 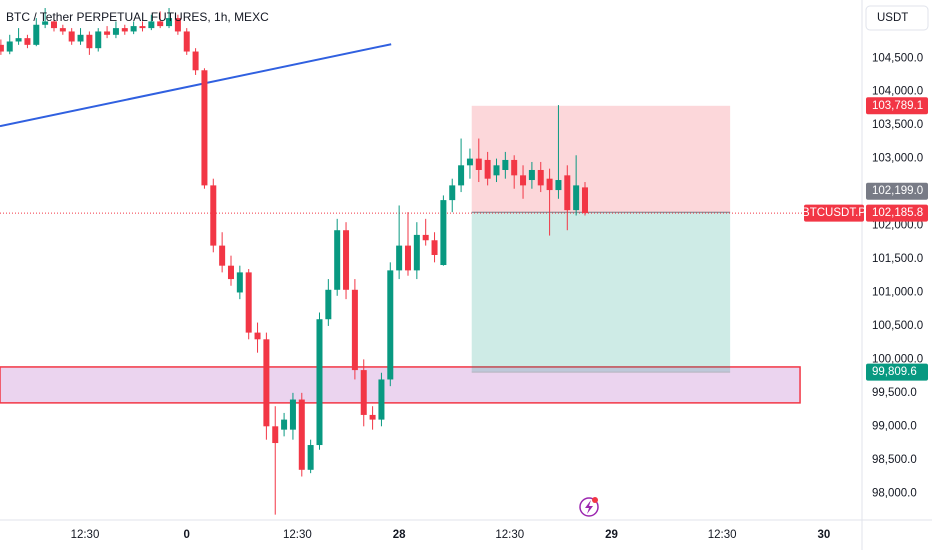 I want to click on symbol-tag-box, so click(x=834, y=213).